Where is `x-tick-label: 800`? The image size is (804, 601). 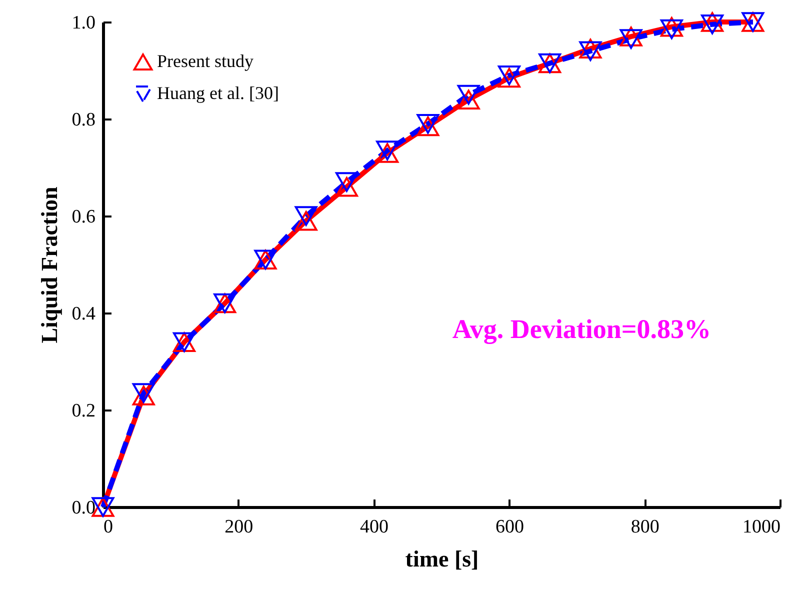
x-tick-label: 800 is located at coordinates (645, 527).